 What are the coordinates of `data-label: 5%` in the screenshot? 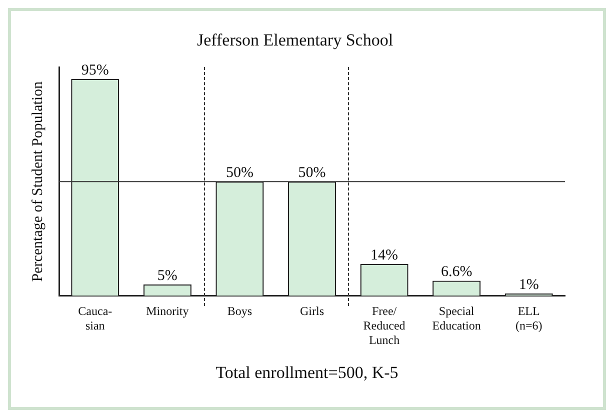 It's located at (167, 276).